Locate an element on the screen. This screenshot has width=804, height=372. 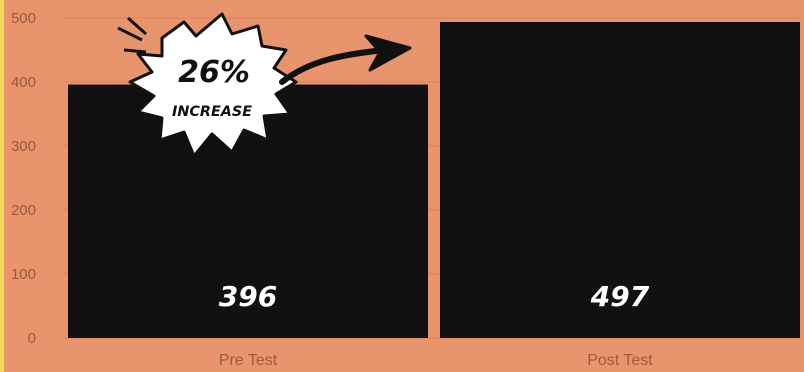
burst-stroke-marks is located at coordinates (132, 35).